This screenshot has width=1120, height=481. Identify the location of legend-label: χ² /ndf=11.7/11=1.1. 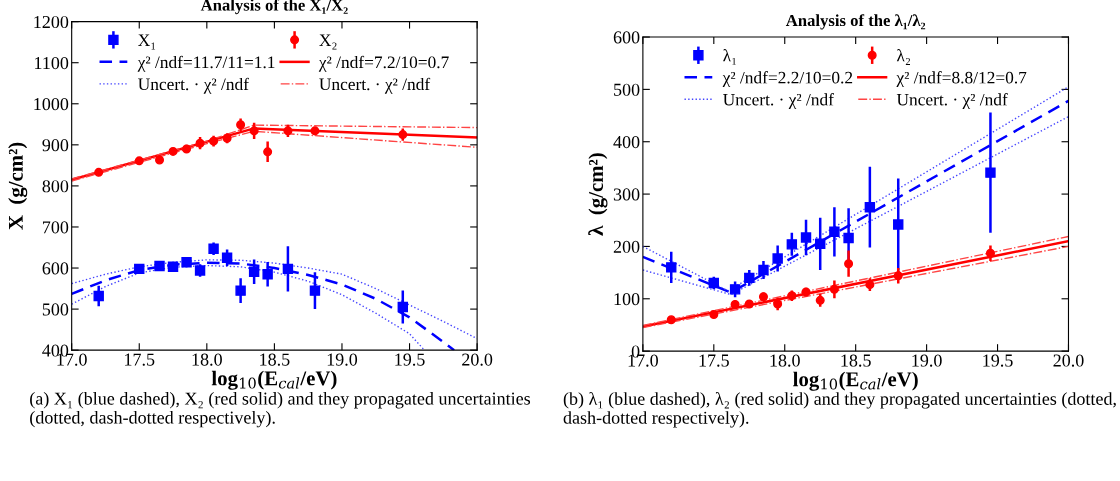
(206, 63).